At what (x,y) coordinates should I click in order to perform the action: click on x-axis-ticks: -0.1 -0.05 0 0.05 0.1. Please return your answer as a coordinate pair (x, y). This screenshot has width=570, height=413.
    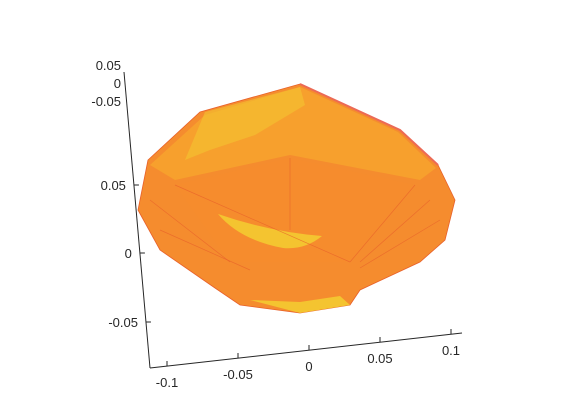
    Looking at the image, I should click on (308, 359).